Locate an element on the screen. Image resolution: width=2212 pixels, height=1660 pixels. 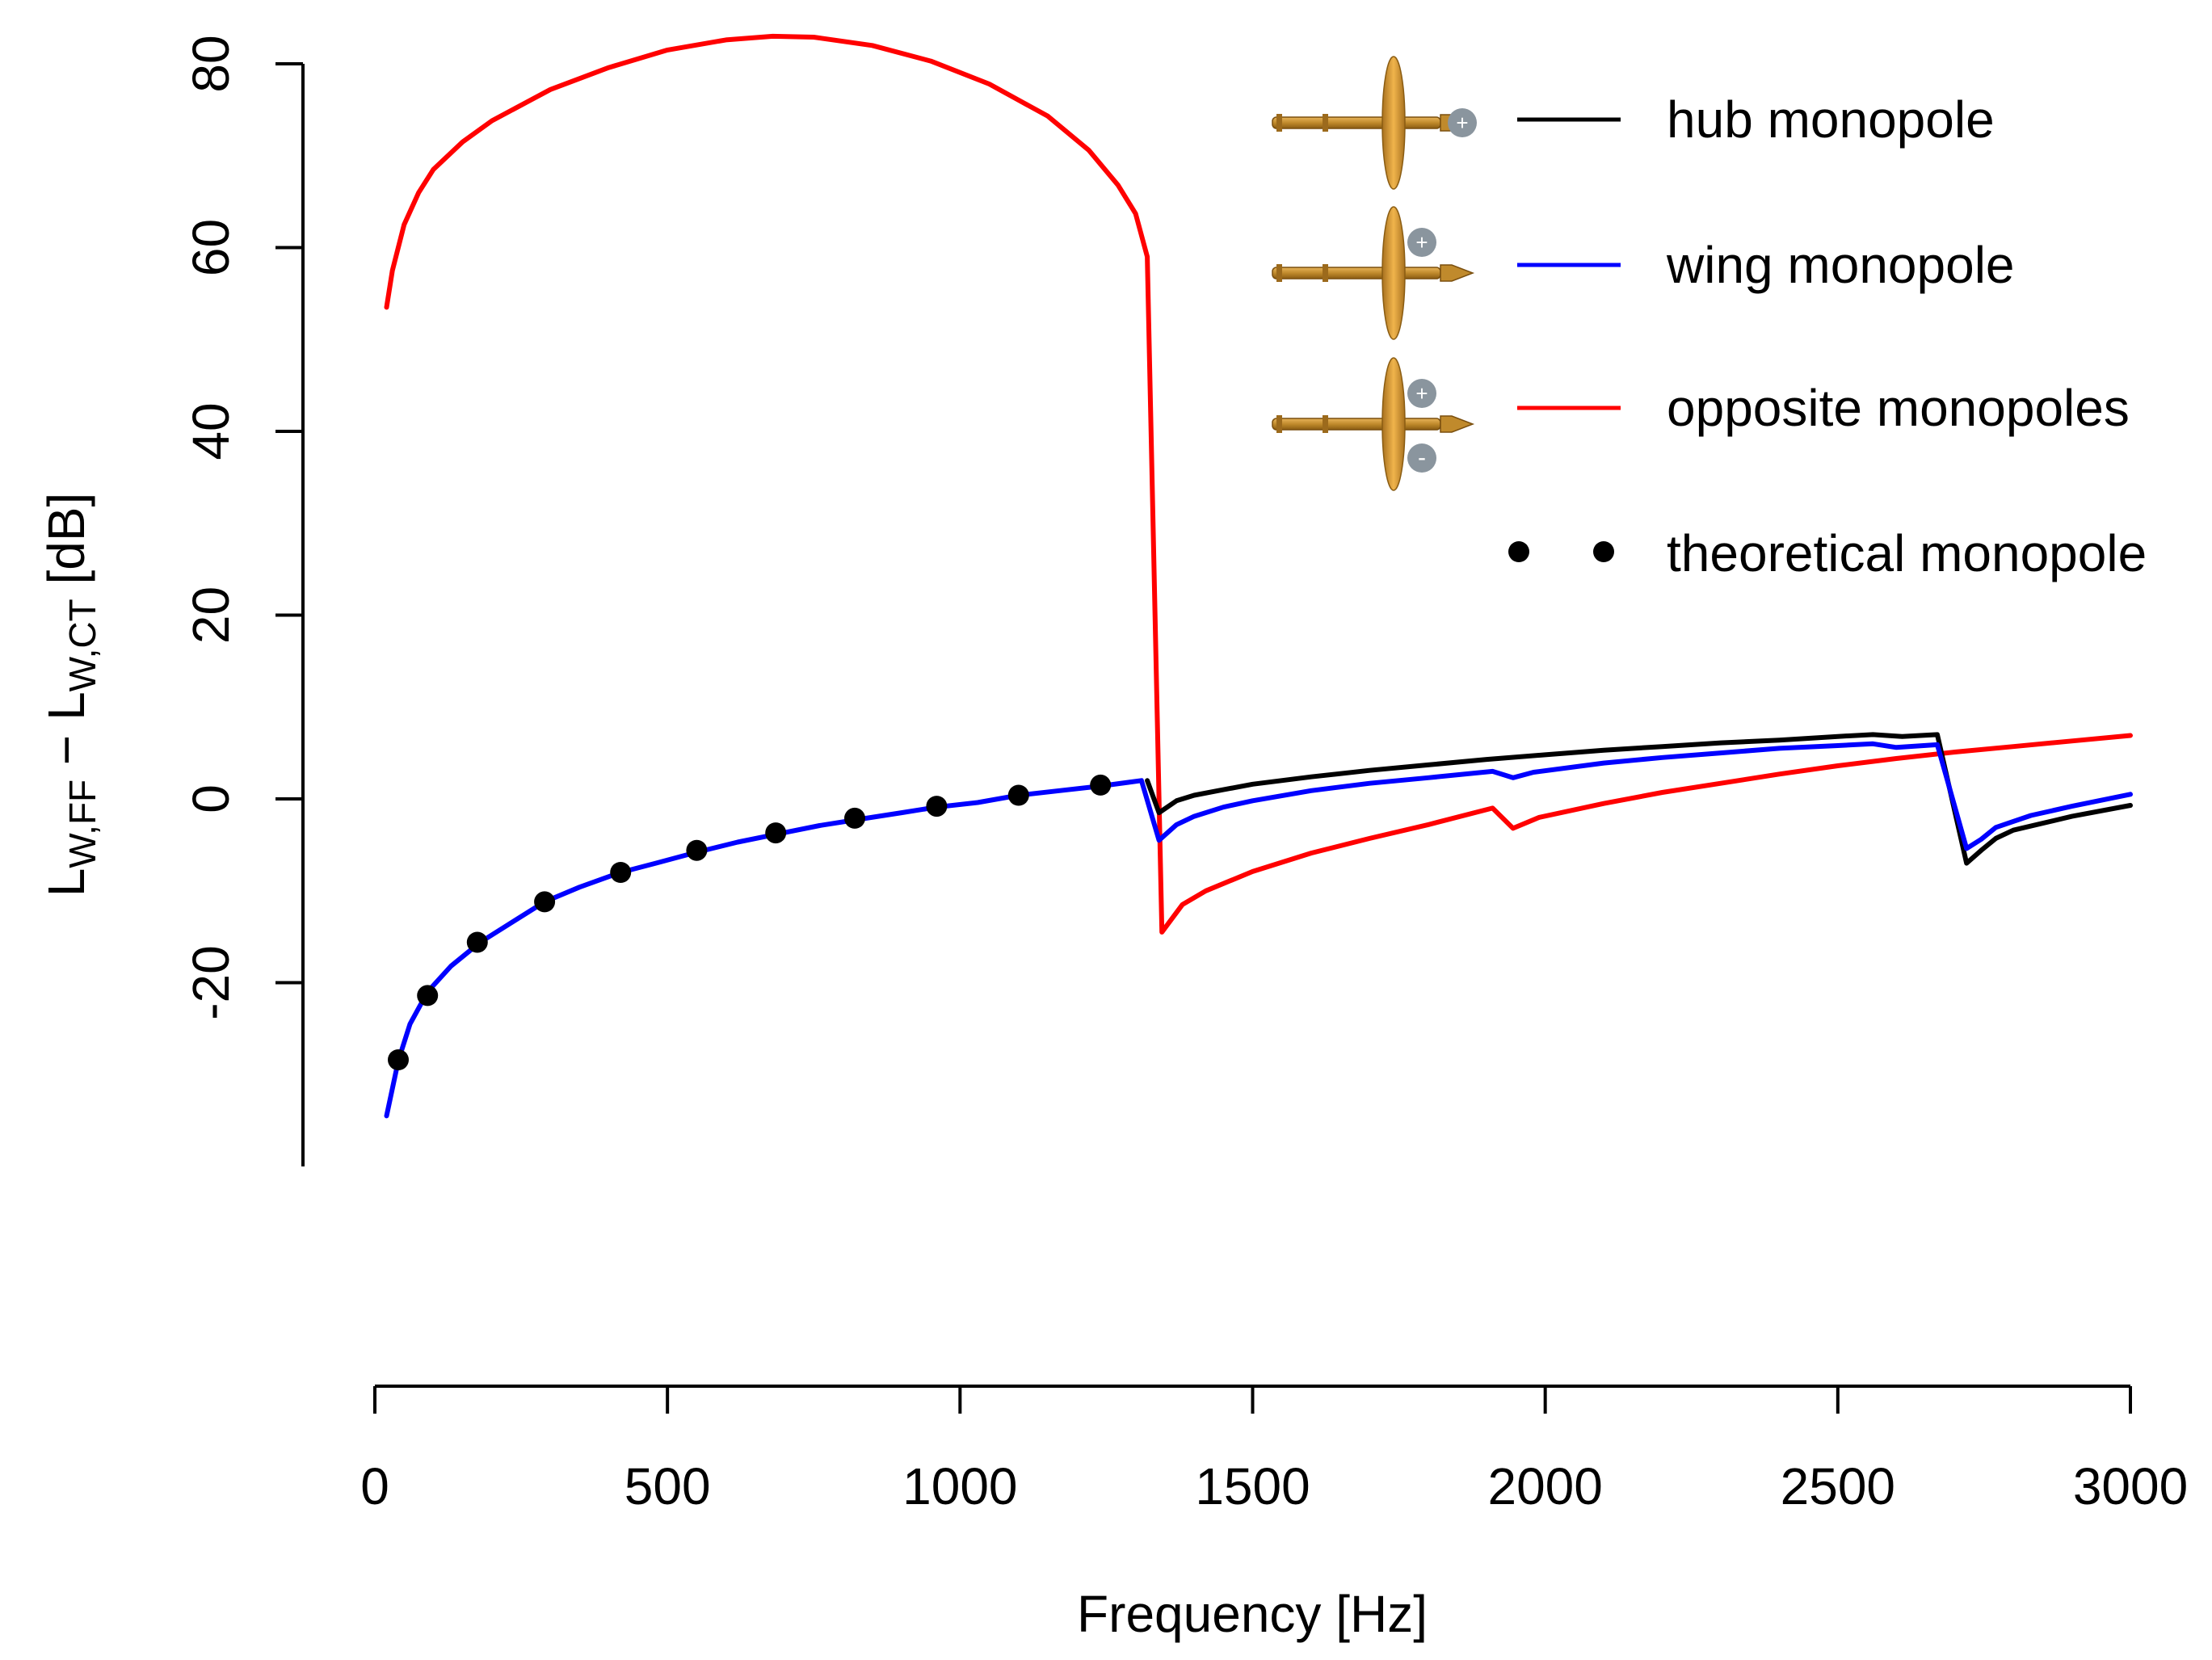
legend: + hub monopole + wing monopole + - is located at coordinates (1709, 319).